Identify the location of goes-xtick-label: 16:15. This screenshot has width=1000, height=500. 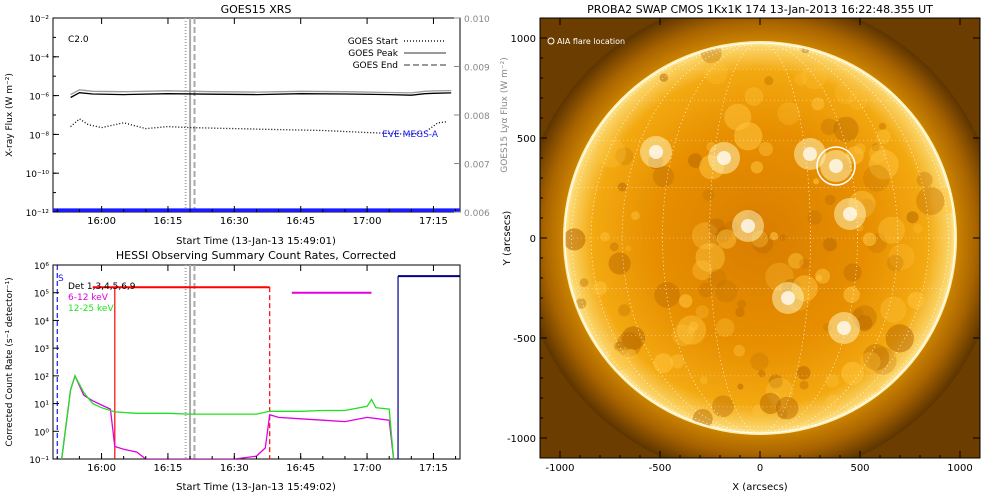
(168, 221).